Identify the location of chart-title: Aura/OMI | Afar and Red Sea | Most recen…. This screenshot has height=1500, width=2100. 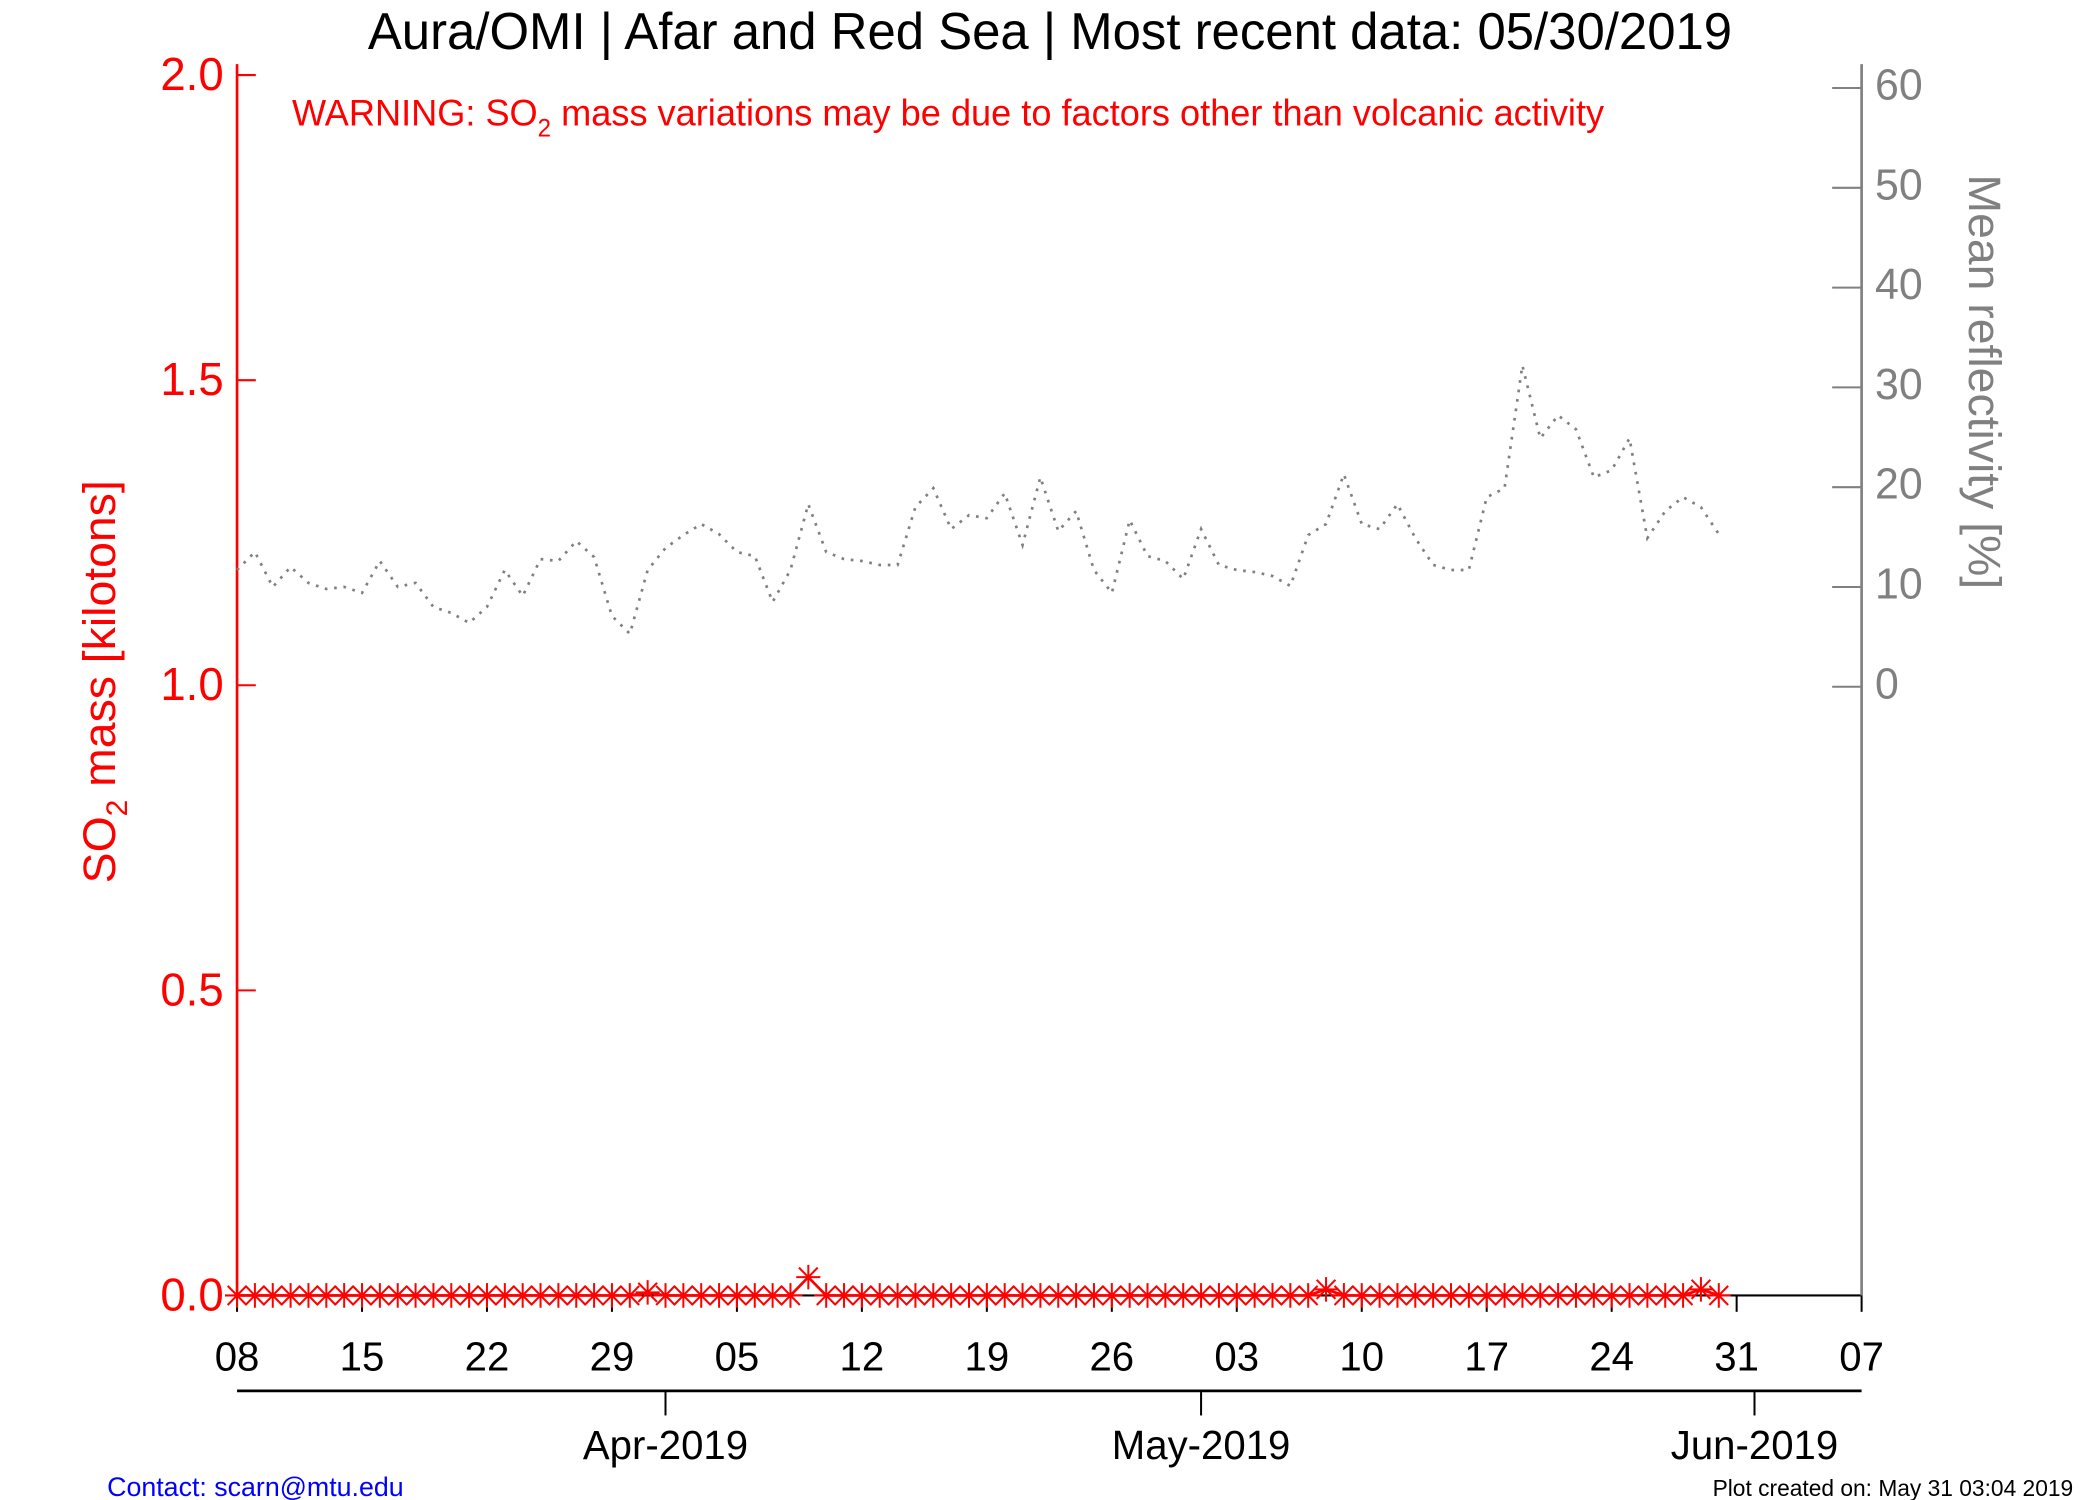
(1050, 32).